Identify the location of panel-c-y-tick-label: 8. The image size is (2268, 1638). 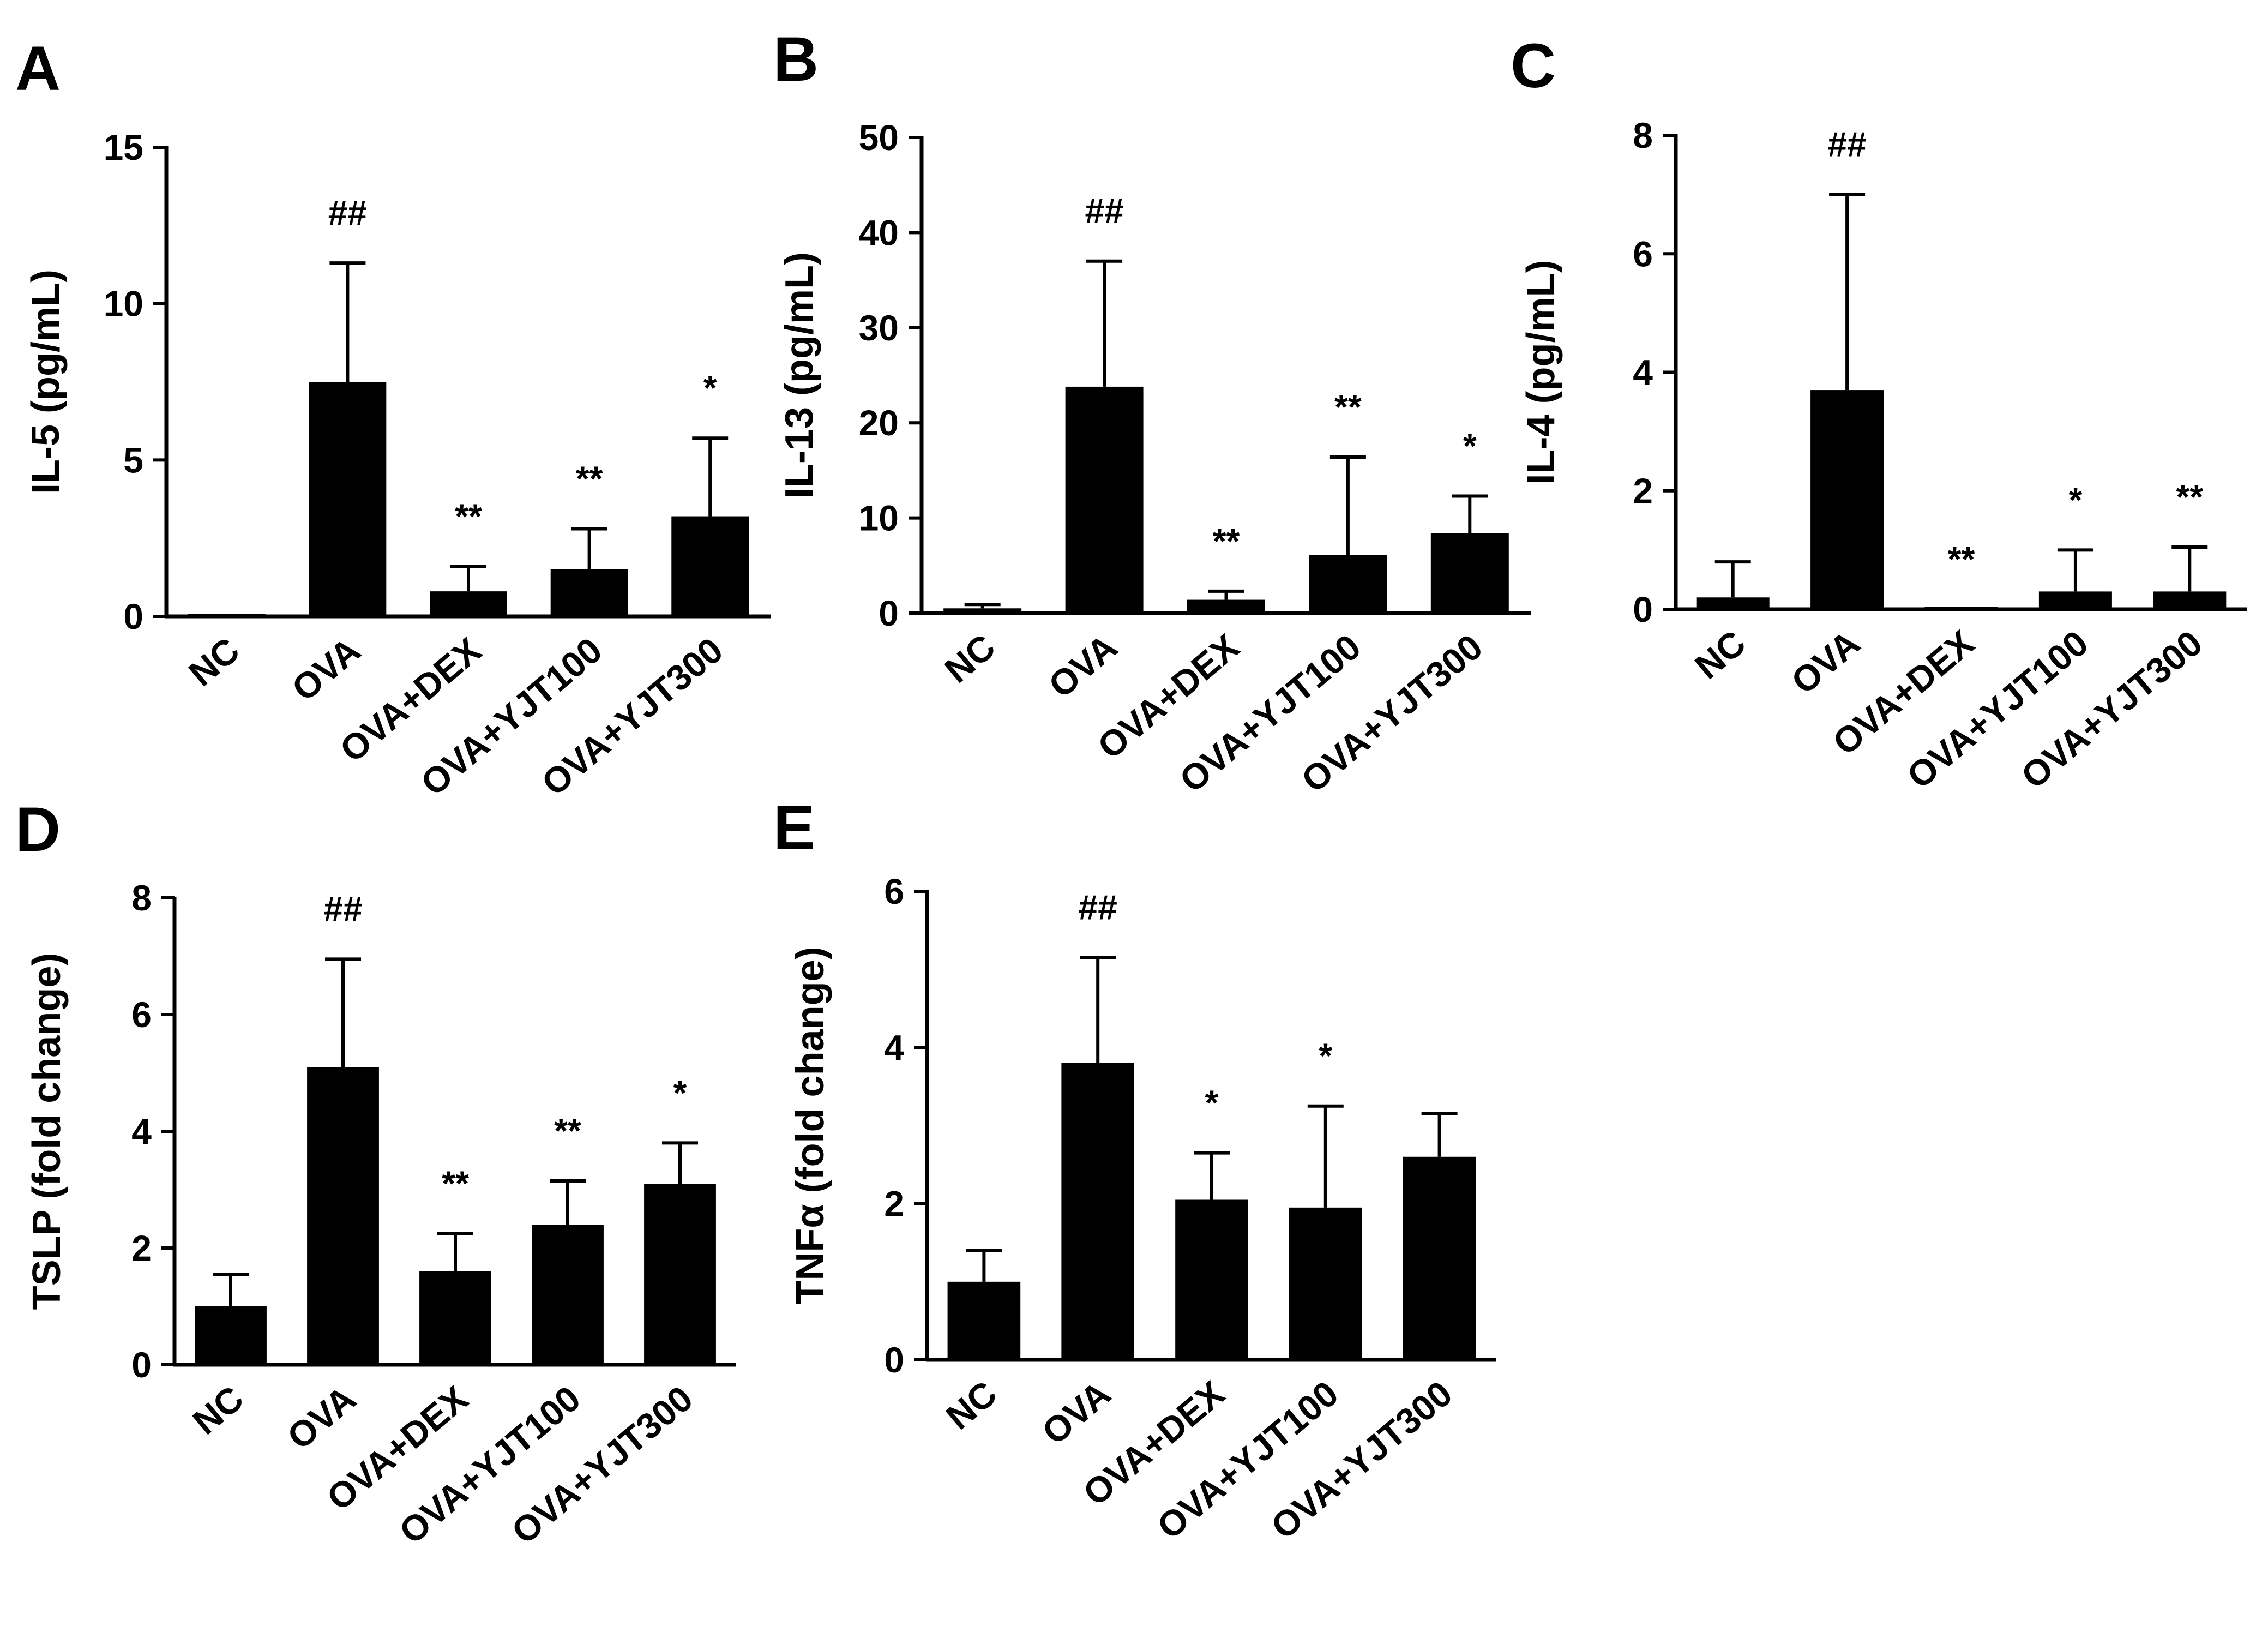
(1643, 135).